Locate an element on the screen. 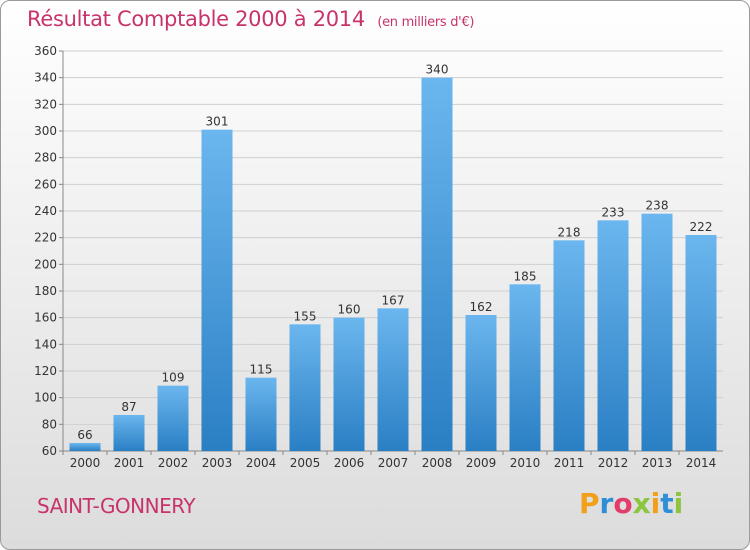  y-tick-label: 340 is located at coordinates (45, 78).